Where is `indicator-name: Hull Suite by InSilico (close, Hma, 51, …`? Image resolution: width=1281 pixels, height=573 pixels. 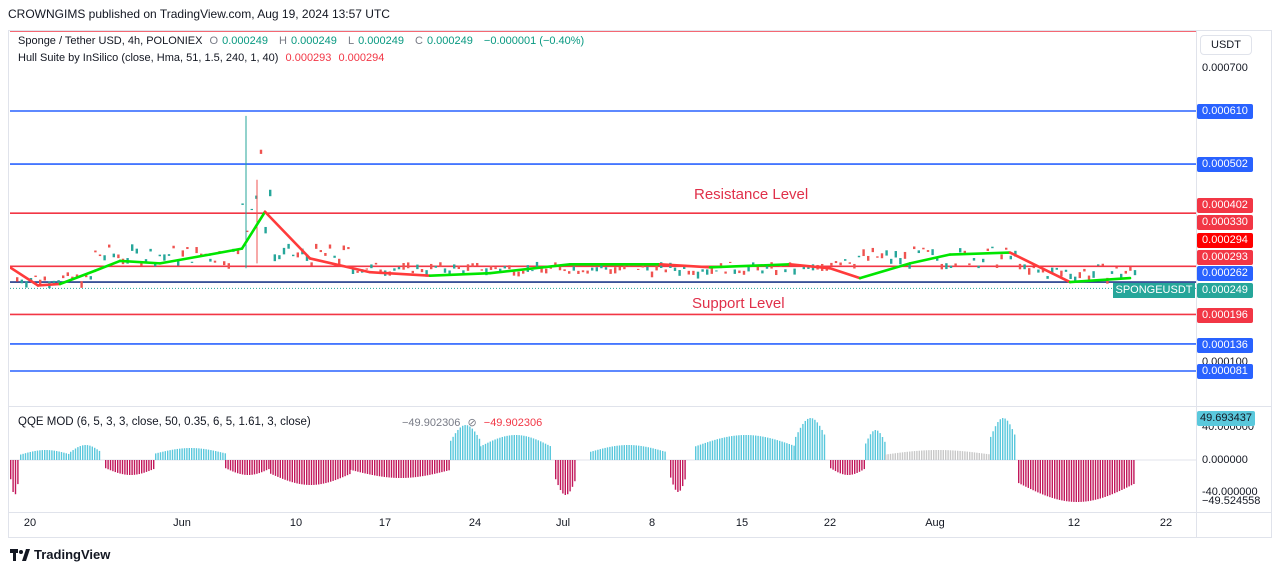
indicator-name: Hull Suite by InSilico (close, Hma, 51, … is located at coordinates (148, 58).